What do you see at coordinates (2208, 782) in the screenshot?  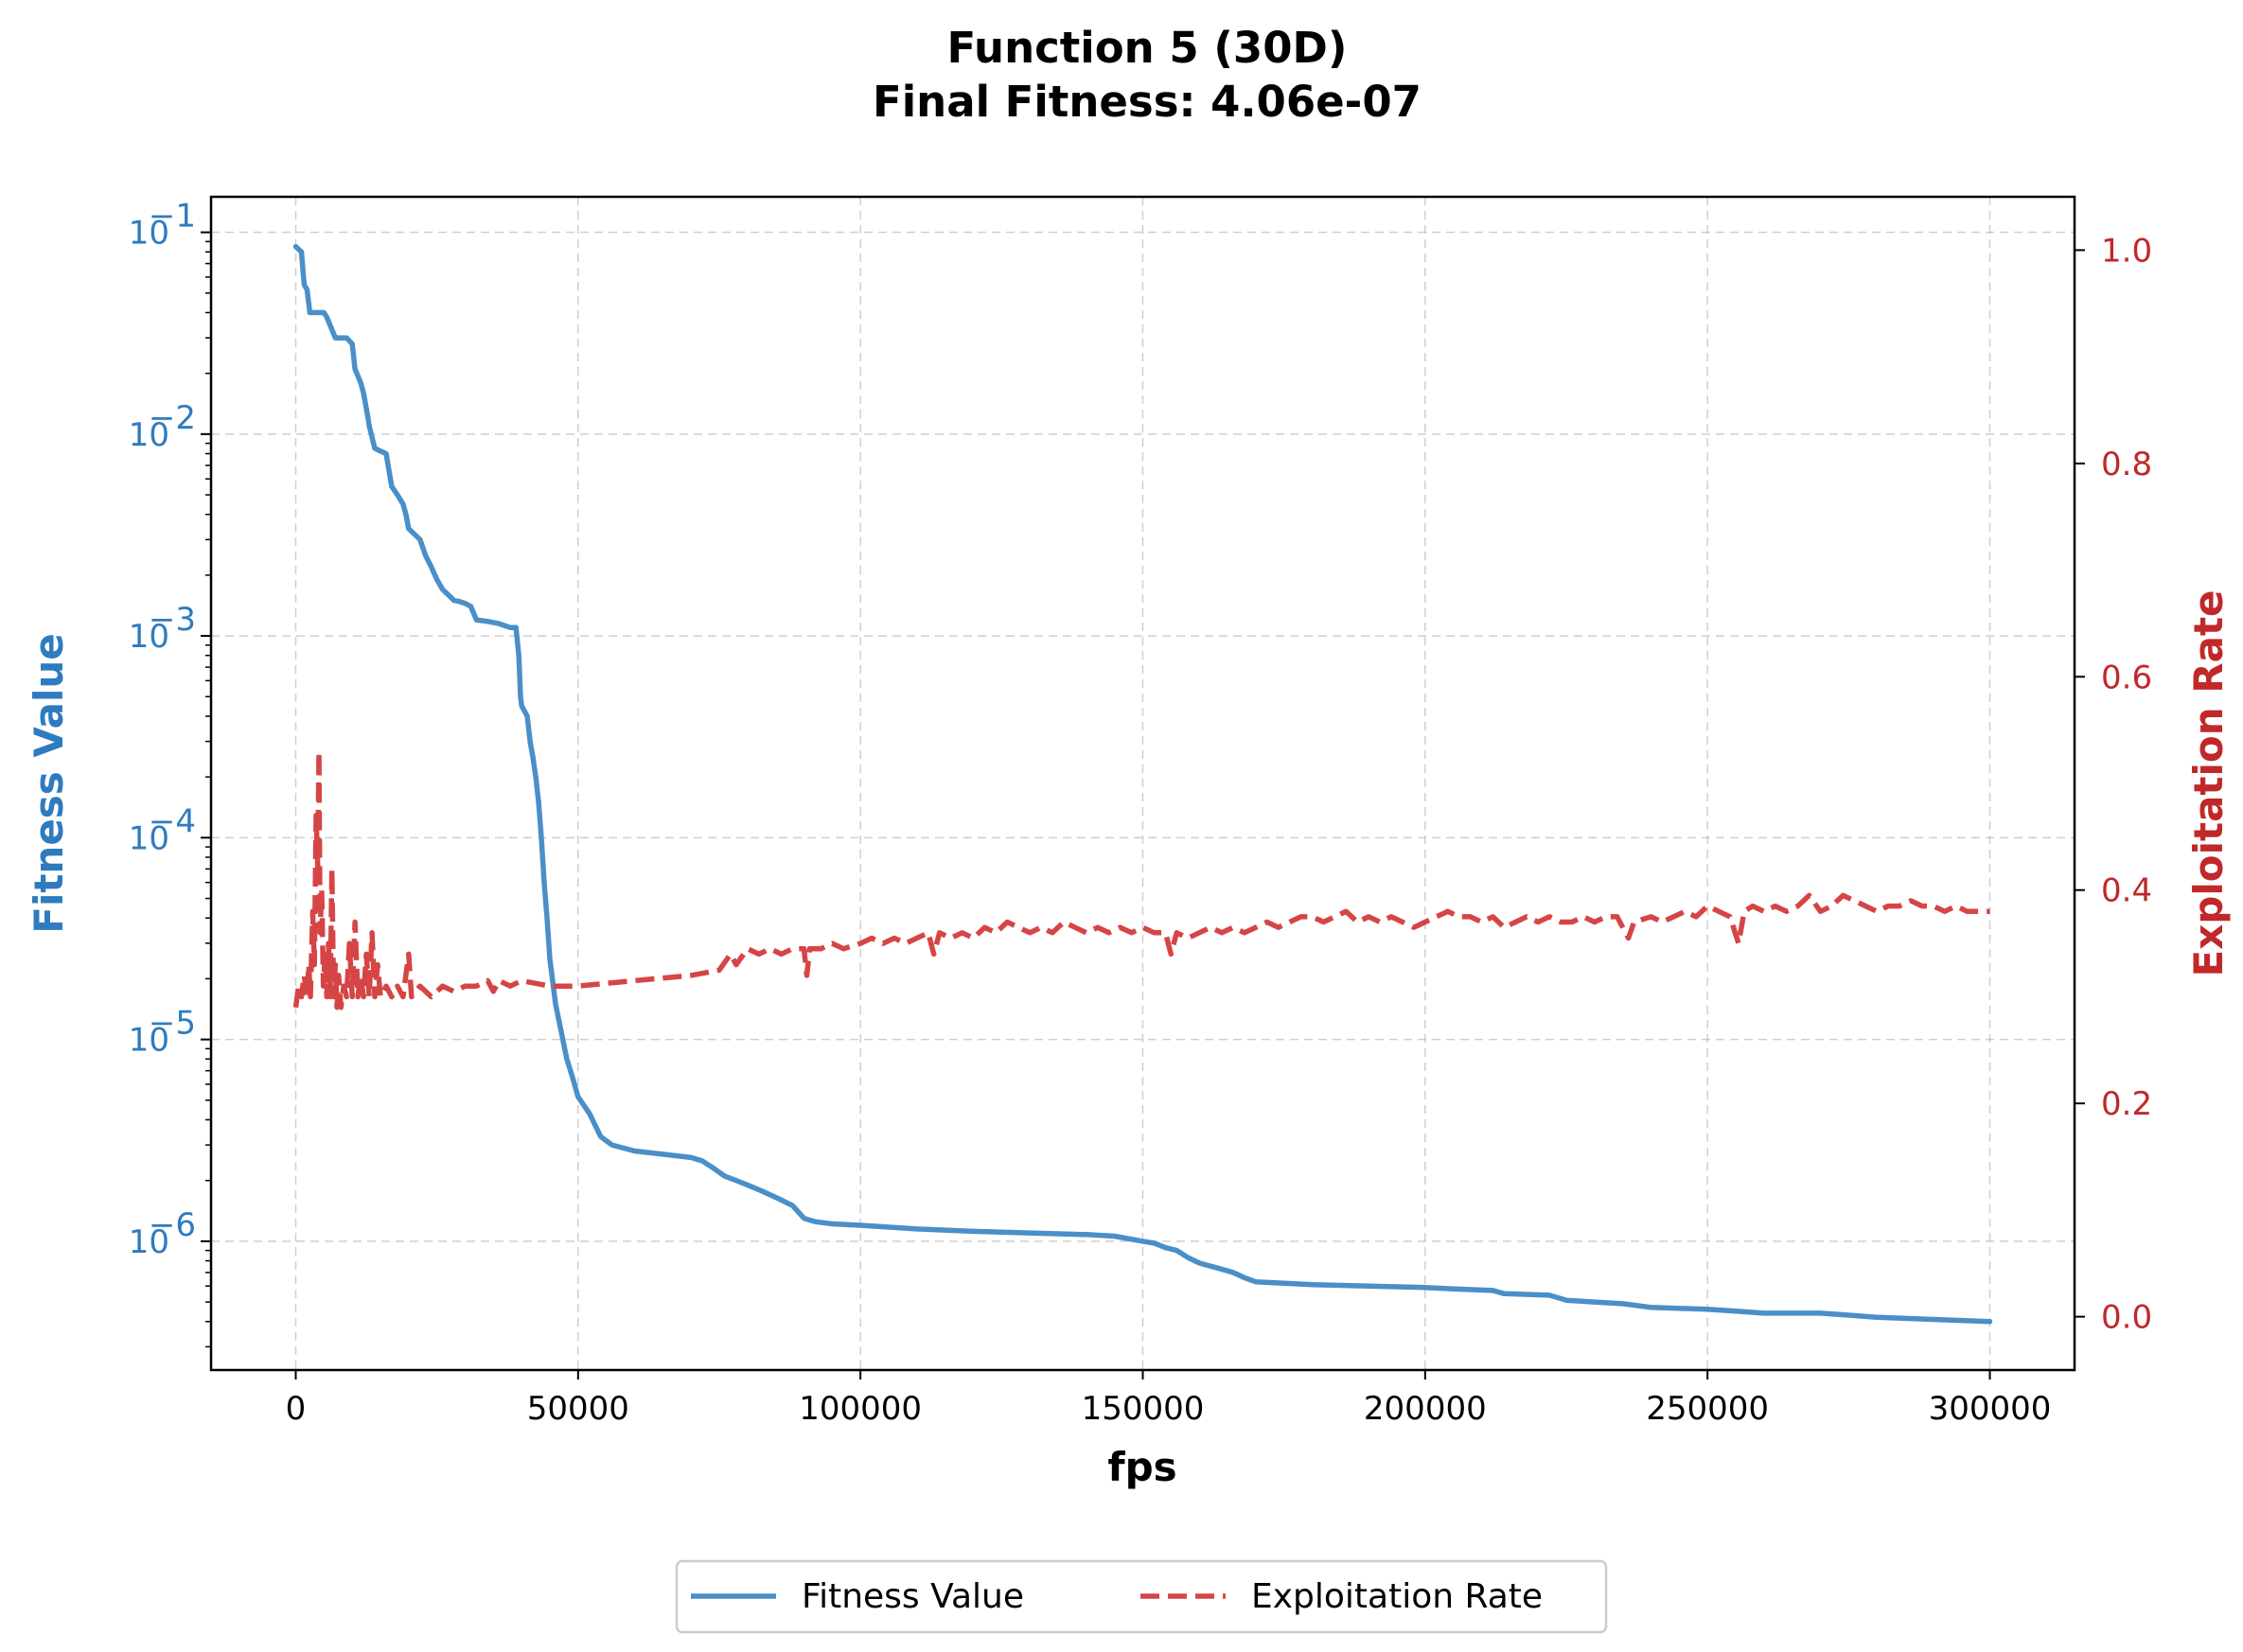 I see `y-axis-right-label: Exploitation Rate` at bounding box center [2208, 782].